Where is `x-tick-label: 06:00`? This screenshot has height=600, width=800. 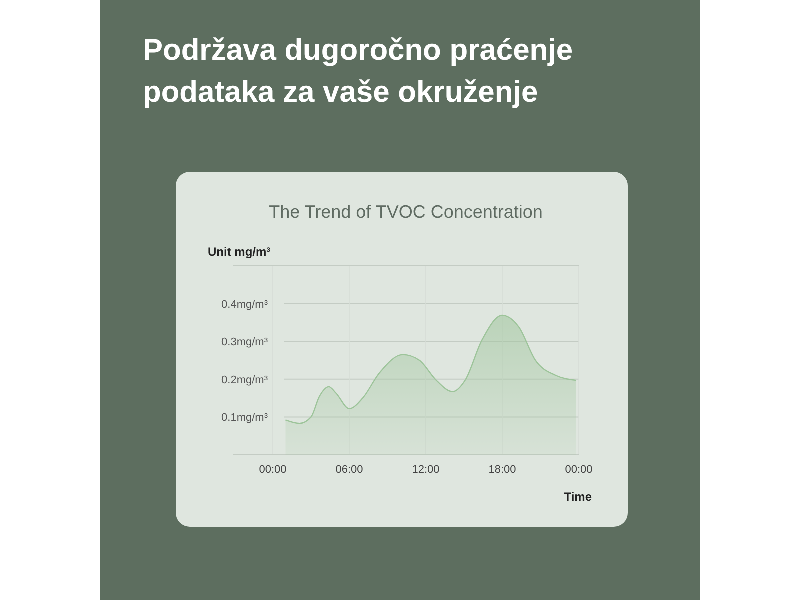
x-tick-label: 06:00 is located at coordinates (350, 470).